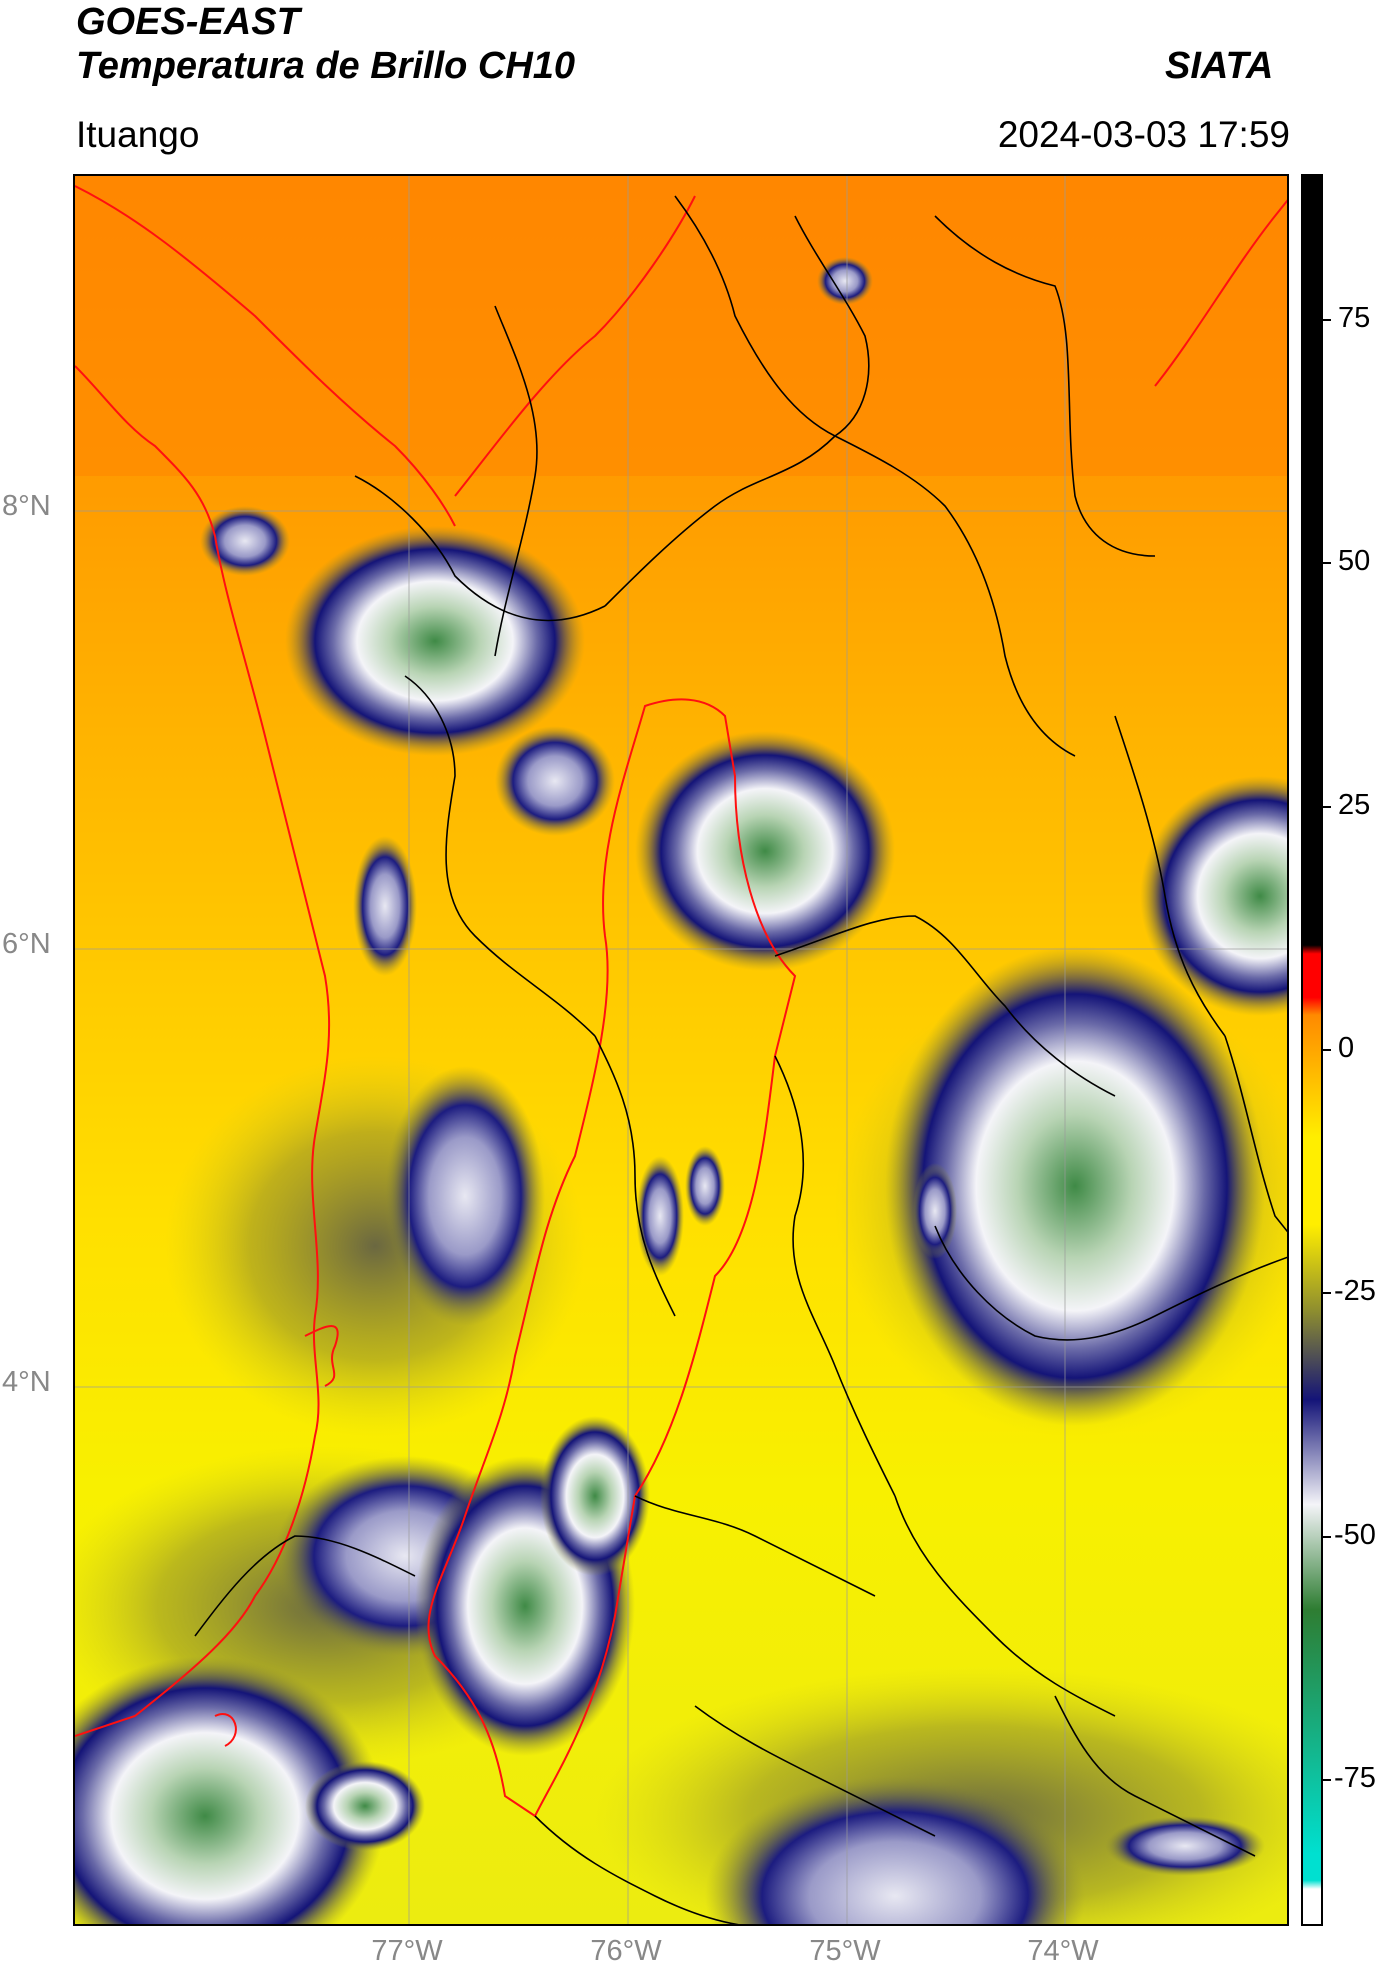  I want to click on product-title: Temperatura de Brillo CH10, so click(326, 66).